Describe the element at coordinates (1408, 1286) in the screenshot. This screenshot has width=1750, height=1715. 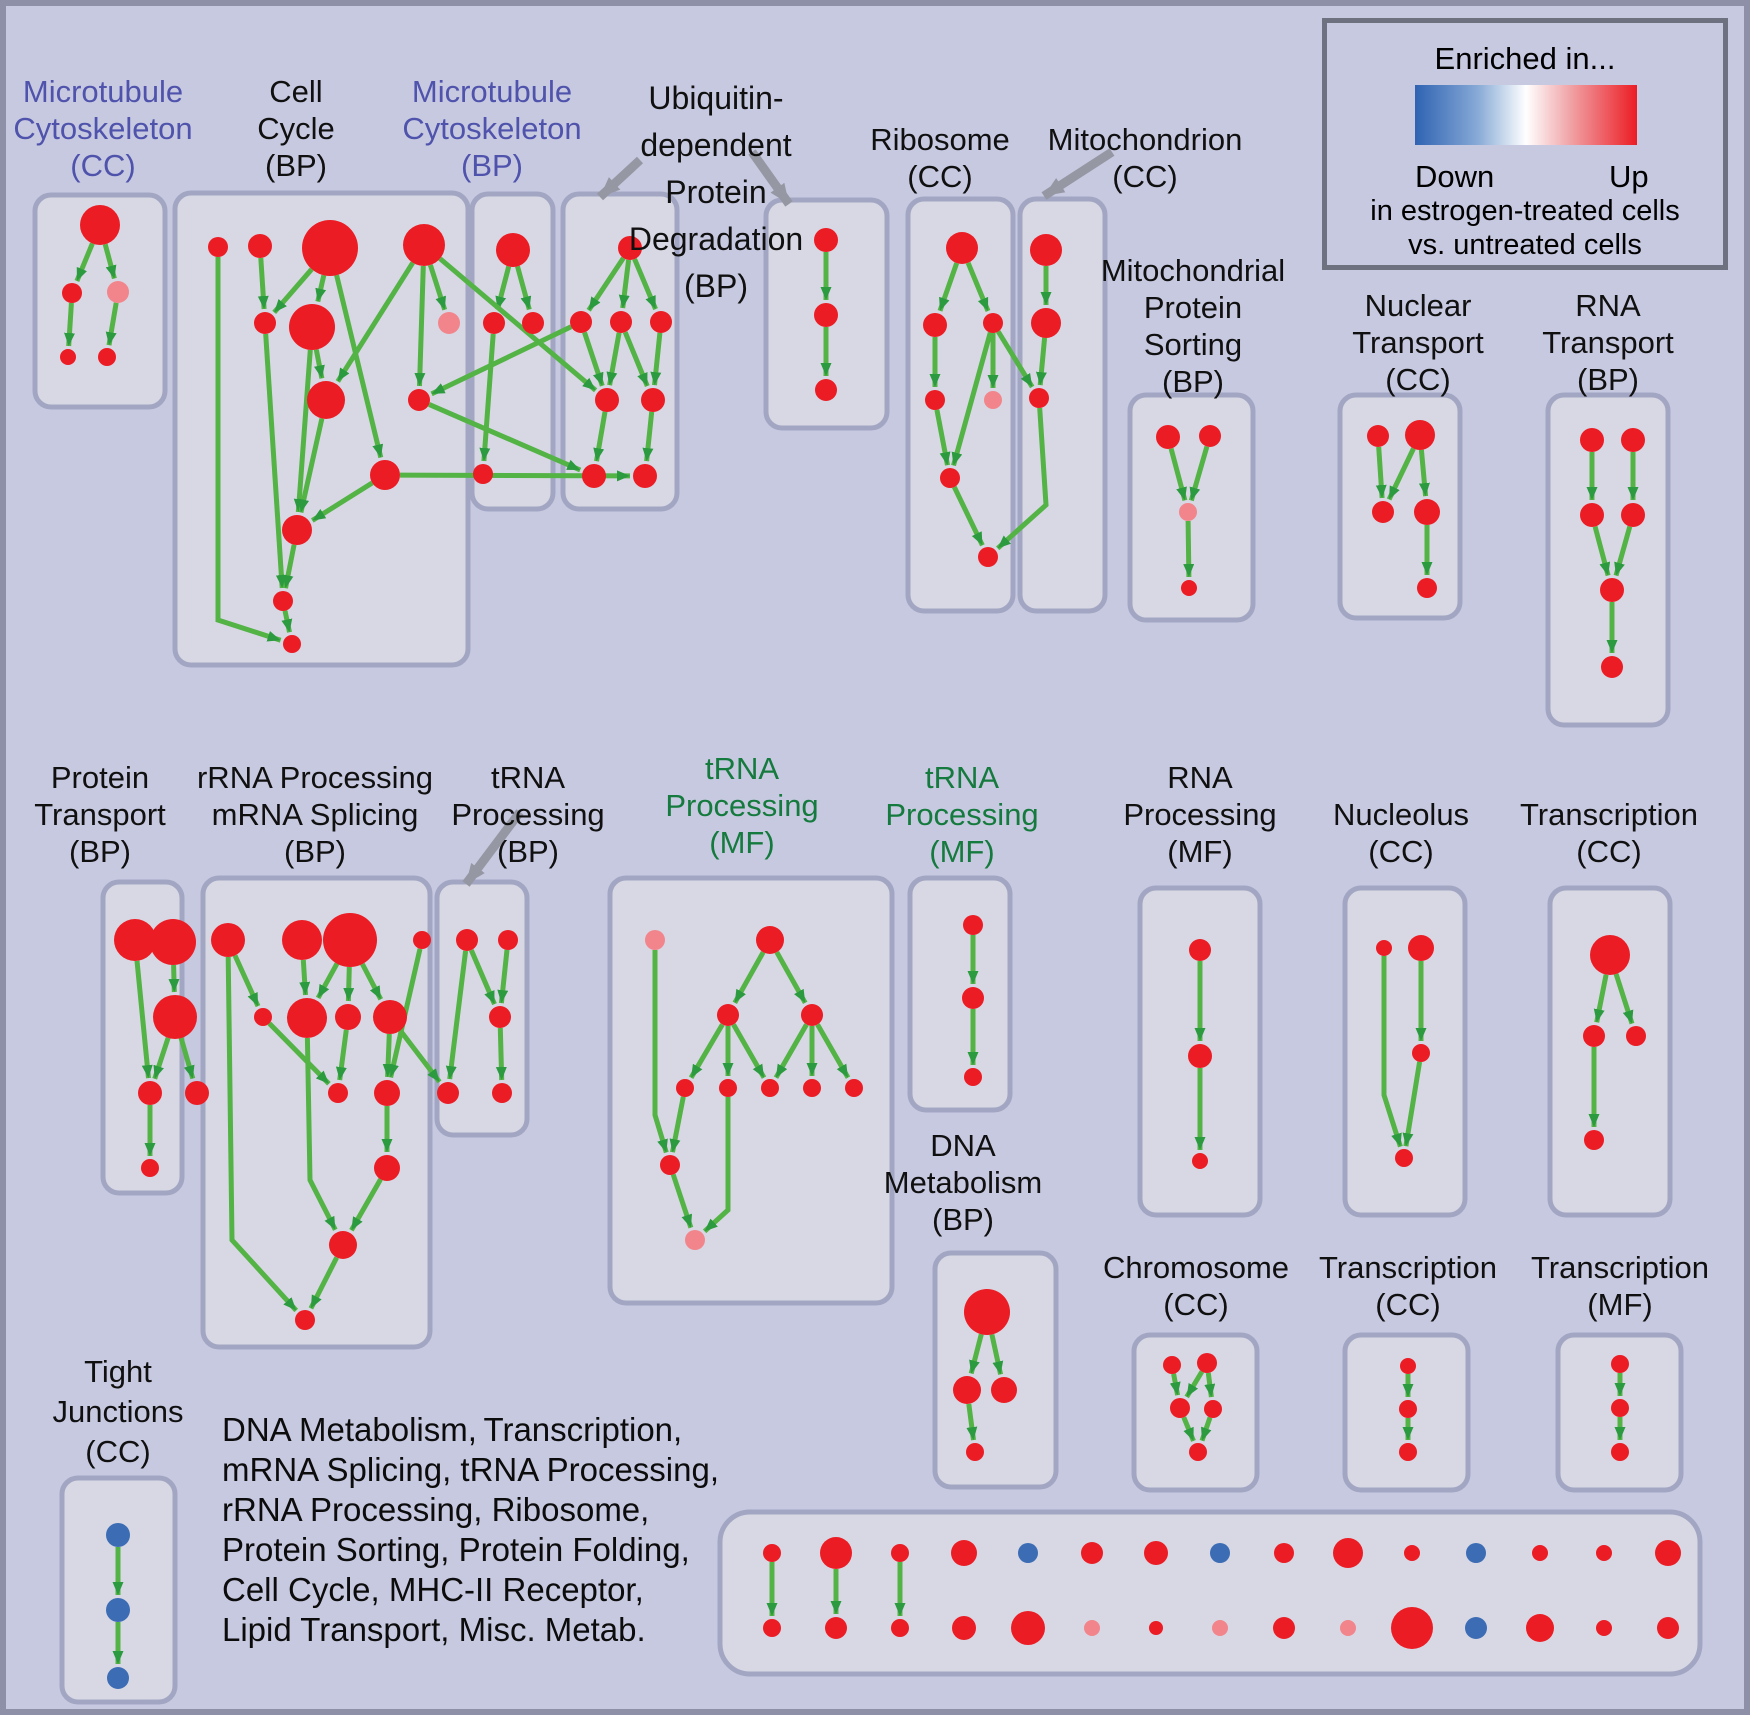
I see `label-transcription-cc-bottom: Transcription (CC)` at that location.